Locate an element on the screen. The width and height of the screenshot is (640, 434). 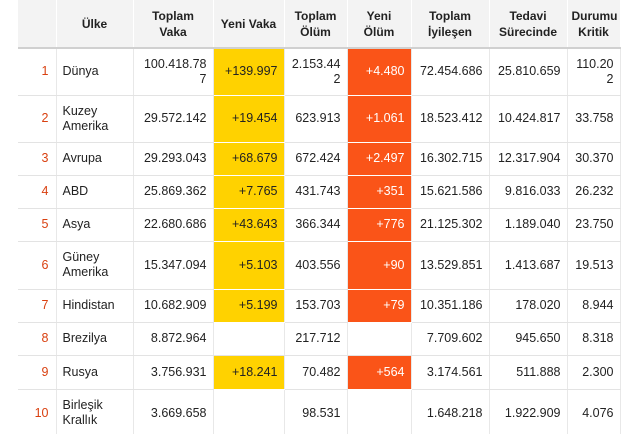
total-deaths: 403.556 is located at coordinates (316, 265).